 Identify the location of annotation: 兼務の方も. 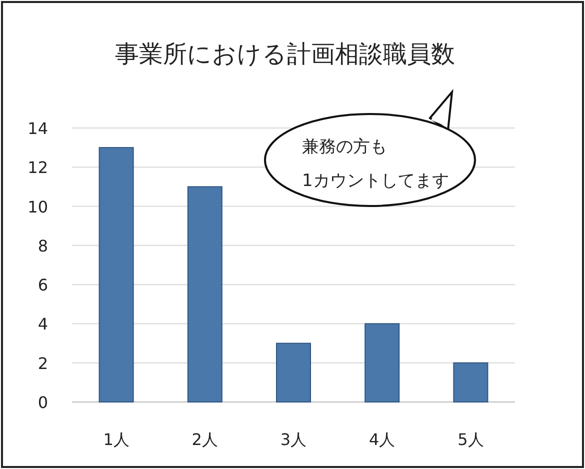
(344, 147).